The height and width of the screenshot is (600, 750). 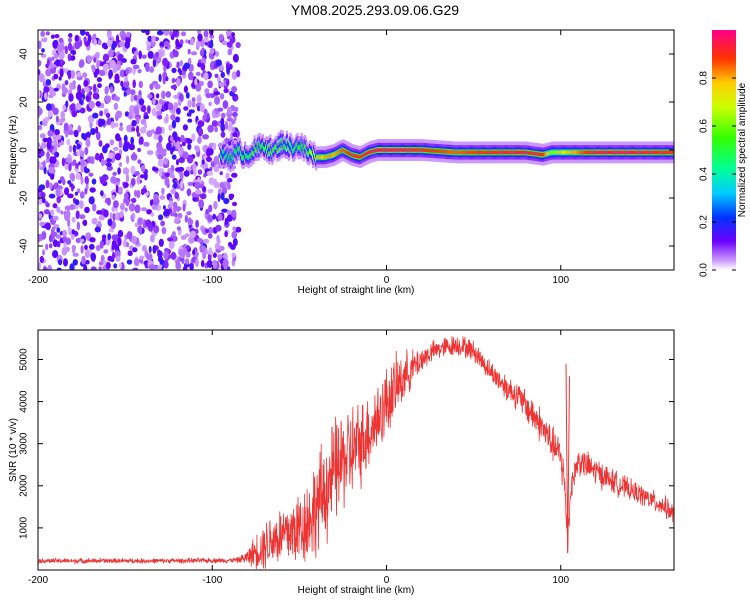 I want to click on y-tick-label: 3000, so click(x=24, y=443).